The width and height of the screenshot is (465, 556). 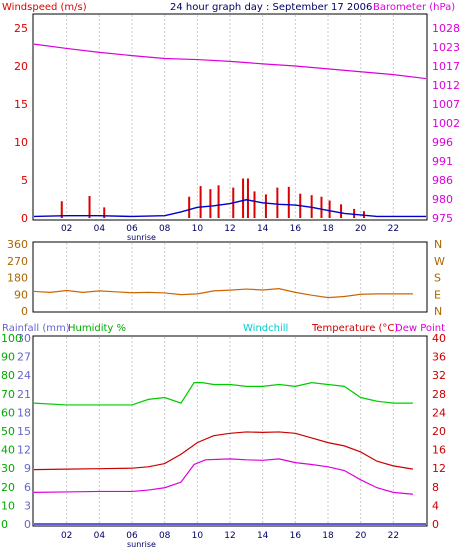 I want to click on temperature-tick: 20, so click(x=439, y=431).